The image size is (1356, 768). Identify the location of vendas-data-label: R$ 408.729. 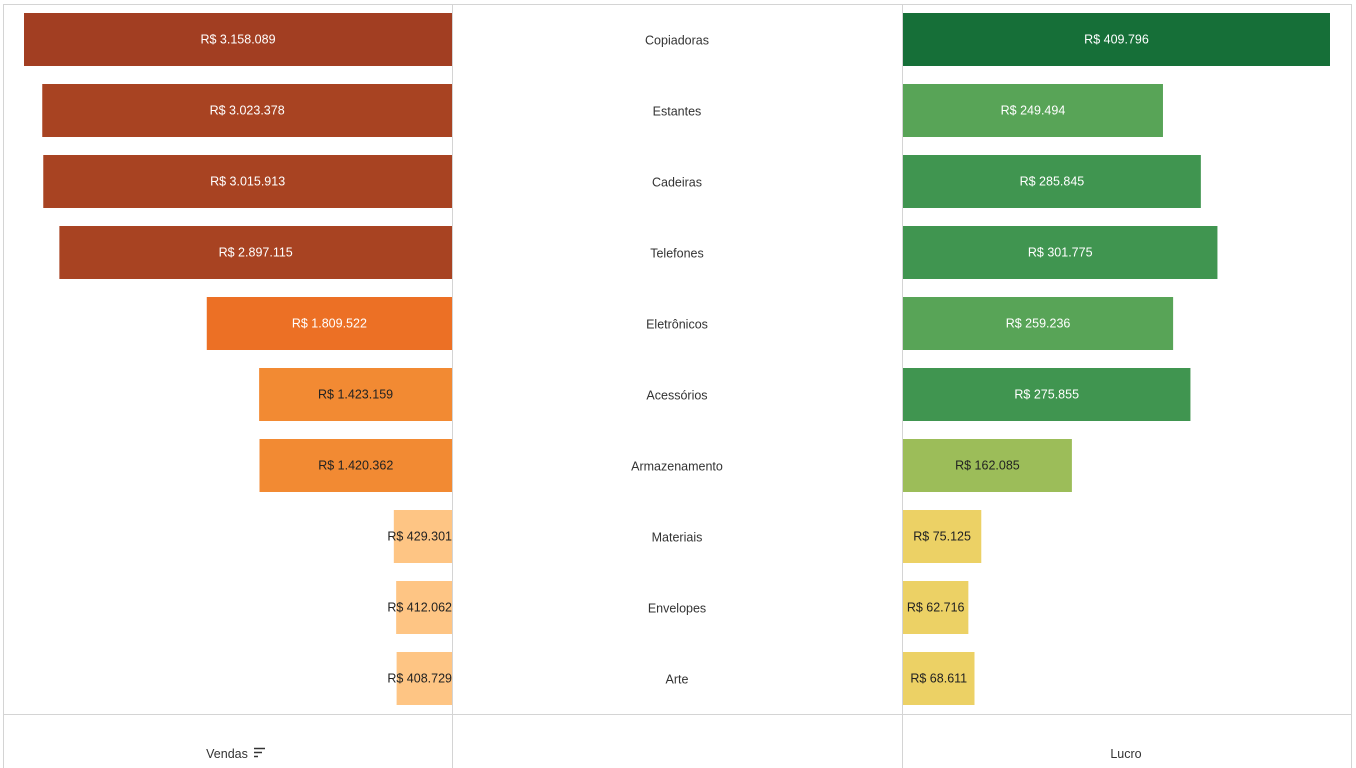
(419, 679).